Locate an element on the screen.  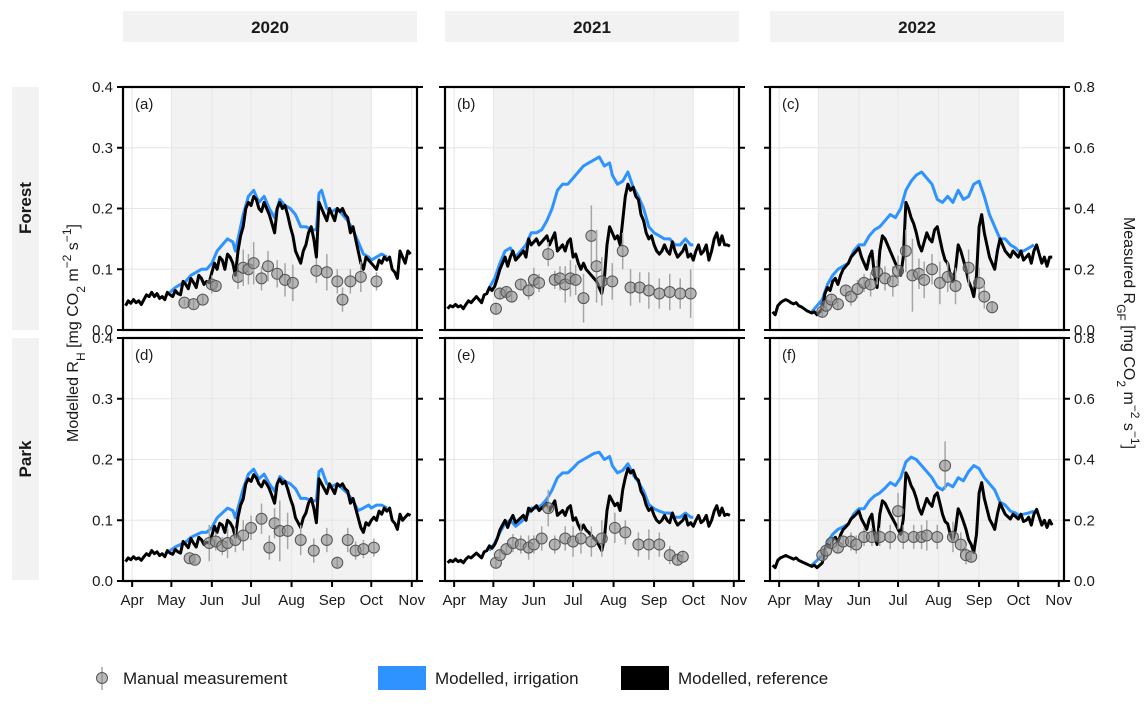
x-tick-label: Jun is located at coordinates (534, 600).